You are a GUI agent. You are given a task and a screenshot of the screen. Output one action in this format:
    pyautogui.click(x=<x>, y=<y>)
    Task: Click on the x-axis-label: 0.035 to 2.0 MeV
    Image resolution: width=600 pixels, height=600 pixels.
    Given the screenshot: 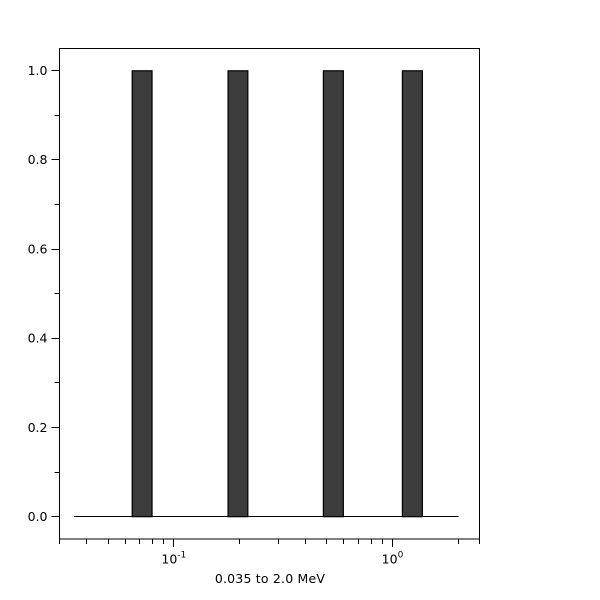 What is the action you would take?
    pyautogui.click(x=270, y=578)
    